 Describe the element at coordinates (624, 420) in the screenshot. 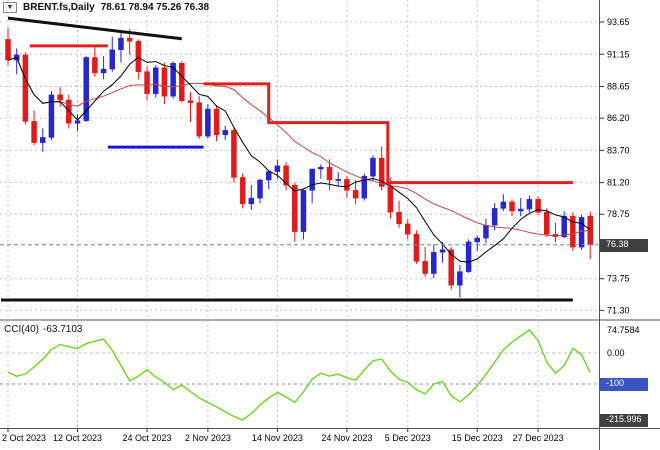

I see `cci-min-badge: -215.996` at that location.